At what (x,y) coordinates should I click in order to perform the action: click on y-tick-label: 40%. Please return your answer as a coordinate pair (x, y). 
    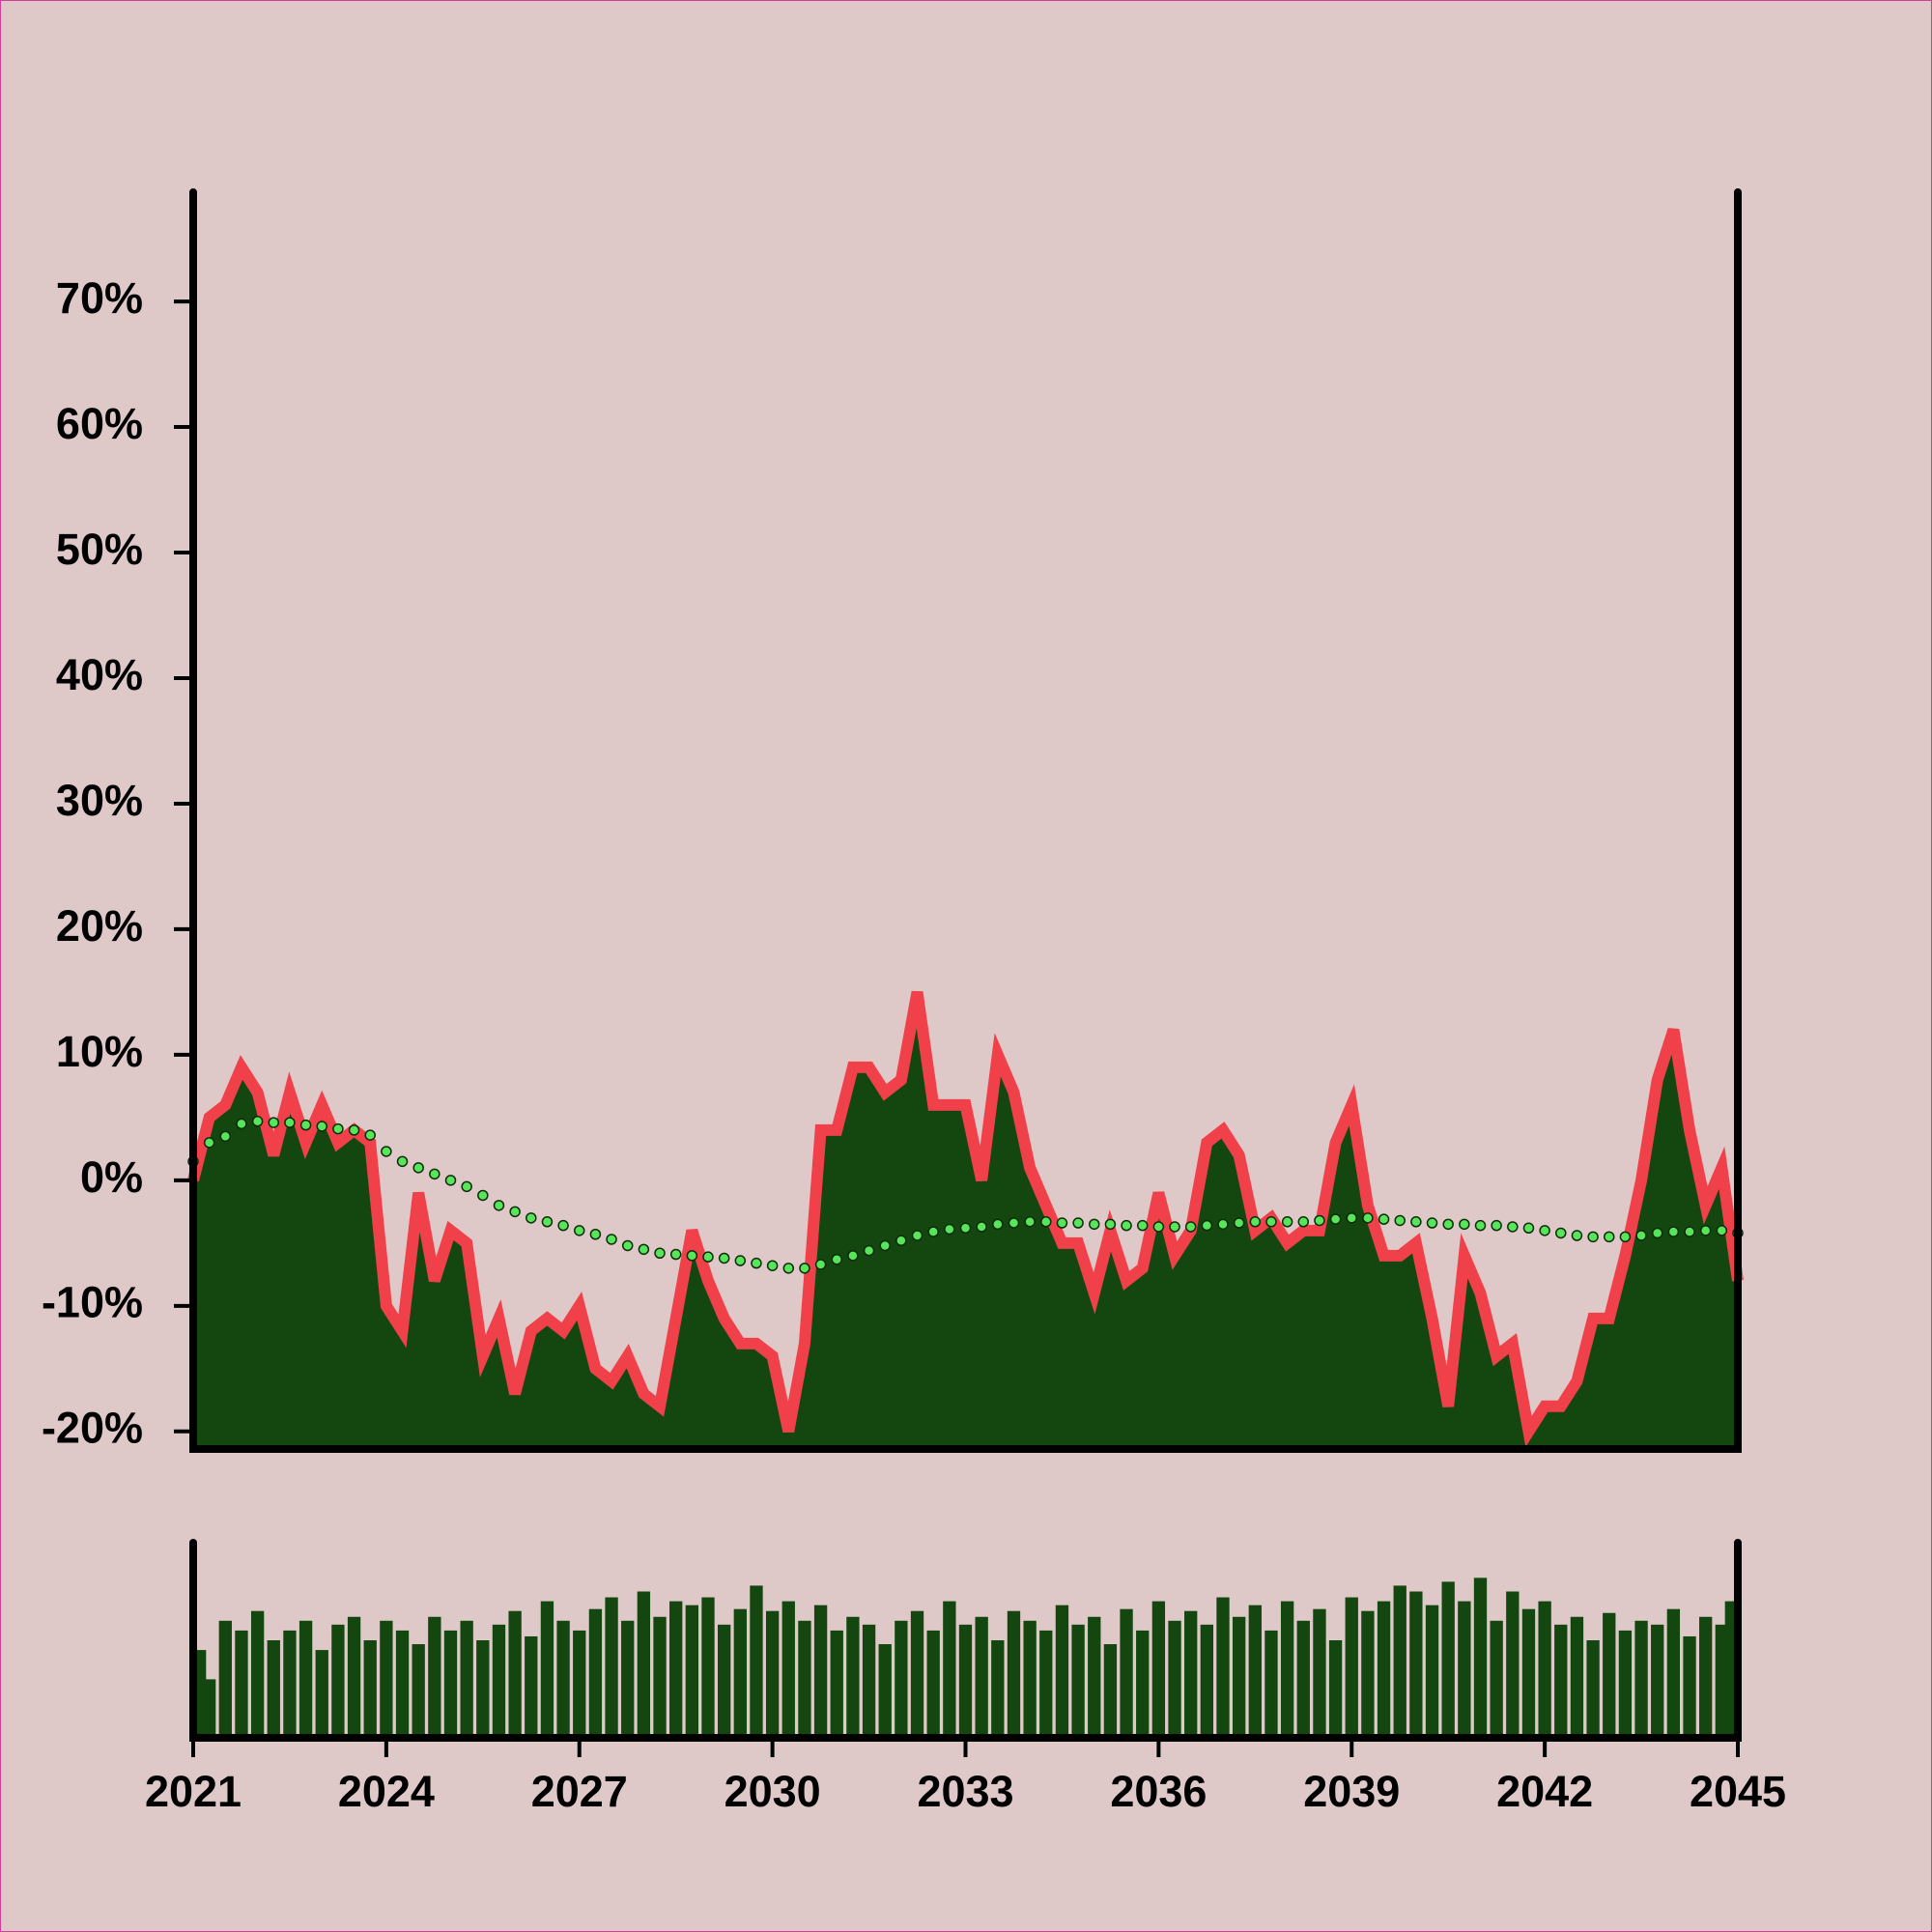
    Looking at the image, I should click on (99, 674).